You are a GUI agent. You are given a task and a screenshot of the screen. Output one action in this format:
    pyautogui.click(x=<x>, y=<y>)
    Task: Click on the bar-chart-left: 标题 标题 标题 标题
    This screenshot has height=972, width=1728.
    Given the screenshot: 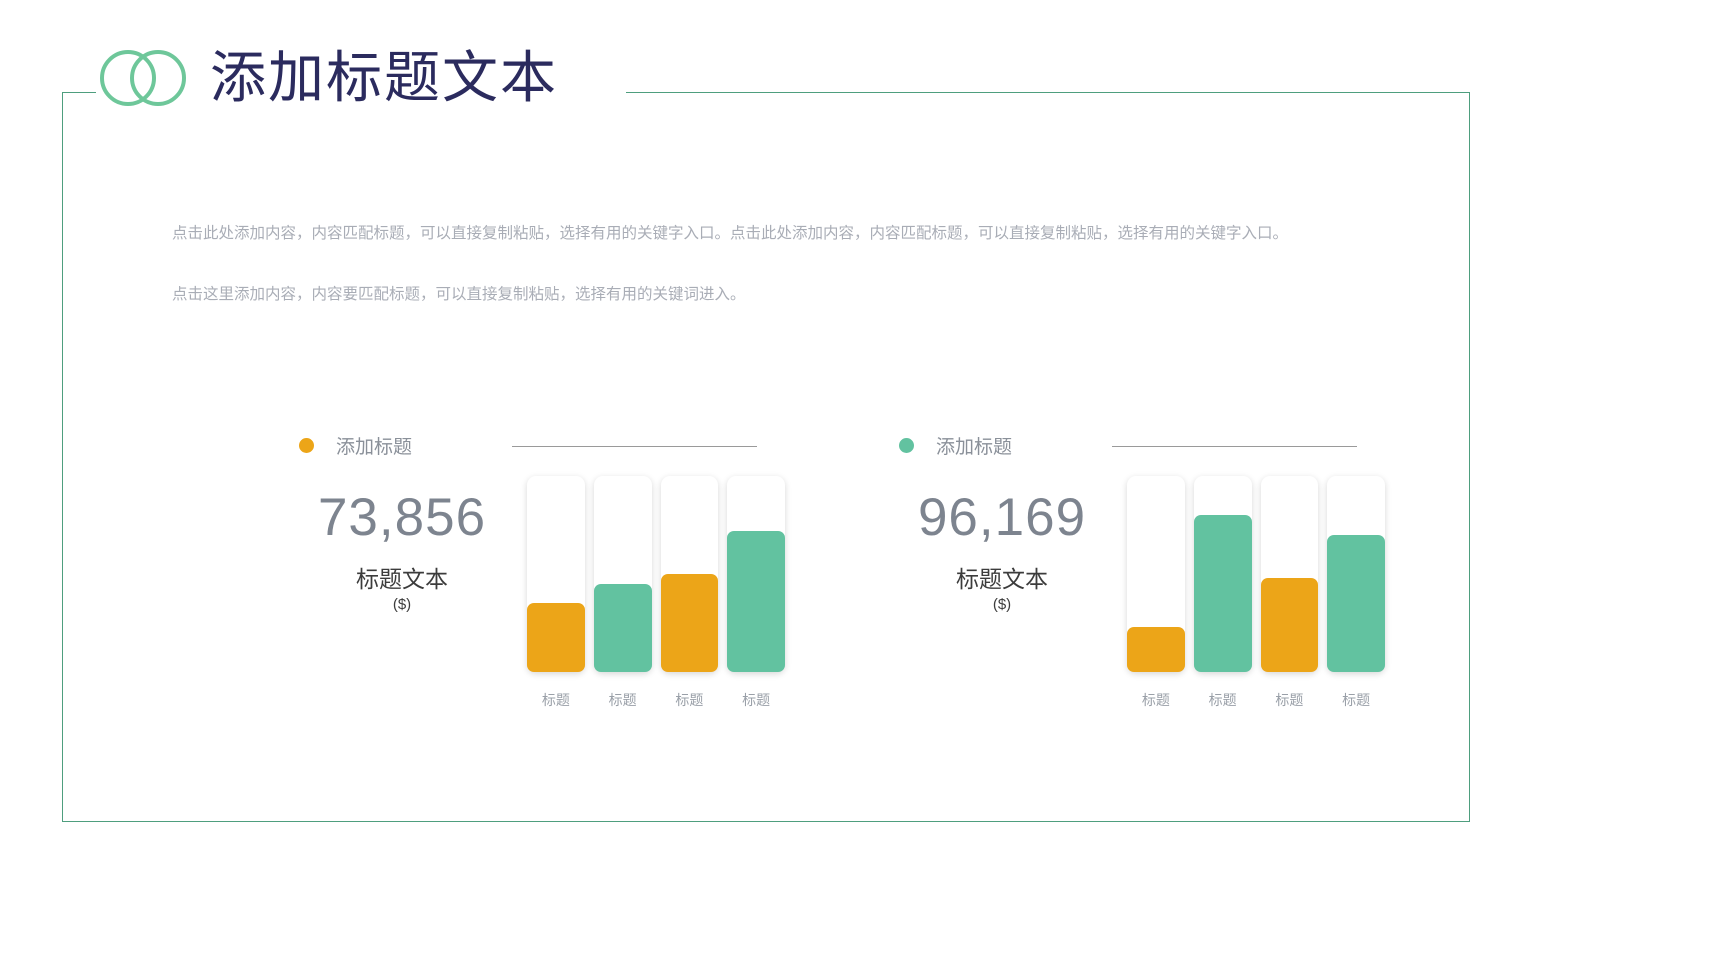 What is the action you would take?
    pyautogui.click(x=656, y=596)
    